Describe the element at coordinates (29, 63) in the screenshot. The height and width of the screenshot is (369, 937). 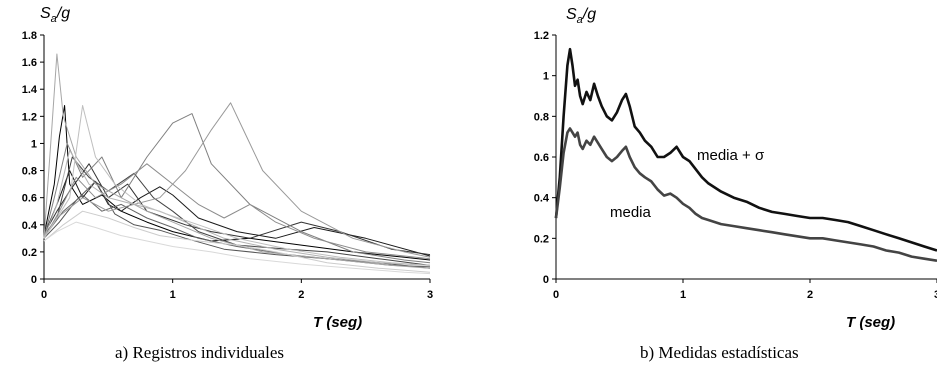
I see `y-tick-label: 1.6` at that location.